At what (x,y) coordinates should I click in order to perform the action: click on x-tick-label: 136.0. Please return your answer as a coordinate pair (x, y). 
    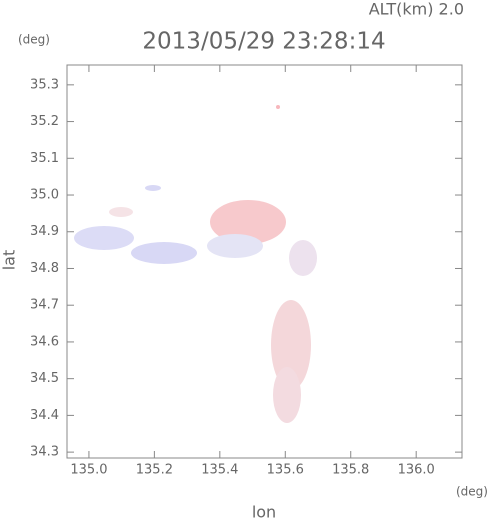
    Looking at the image, I should click on (416, 470).